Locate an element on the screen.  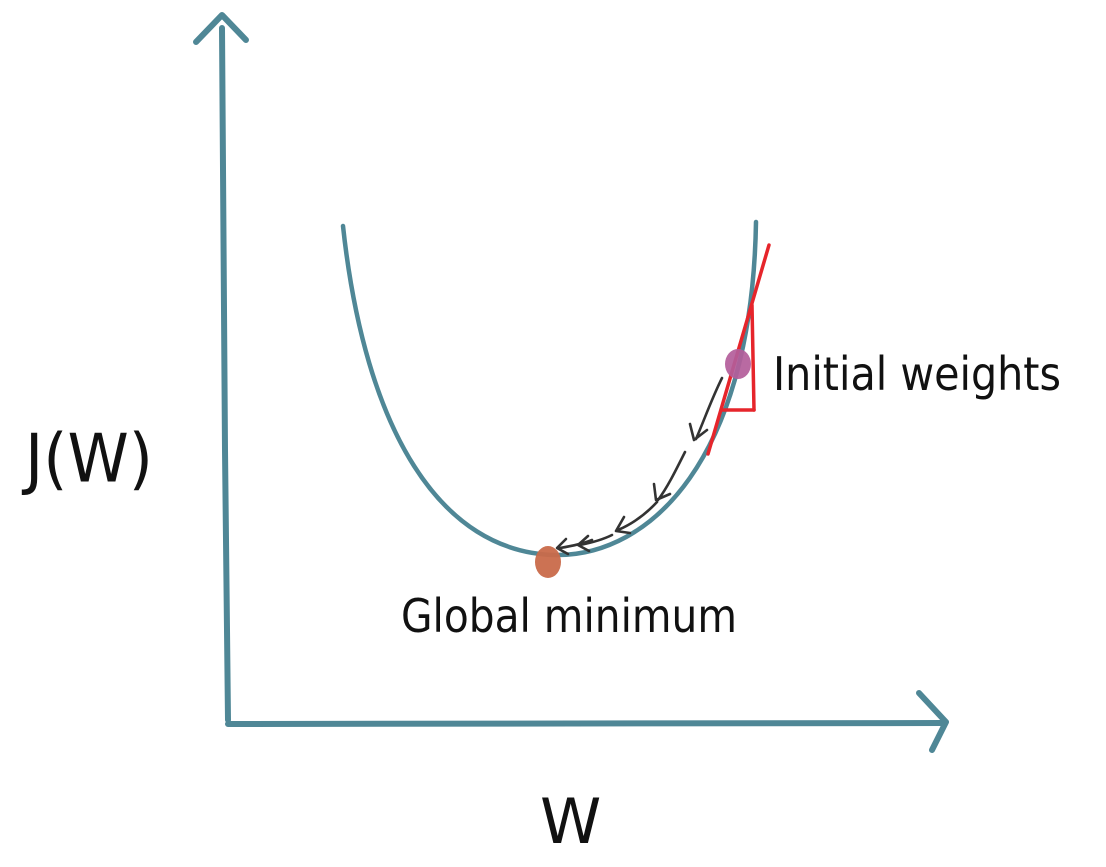
y-axis-label: J(W) is located at coordinates (87, 459).